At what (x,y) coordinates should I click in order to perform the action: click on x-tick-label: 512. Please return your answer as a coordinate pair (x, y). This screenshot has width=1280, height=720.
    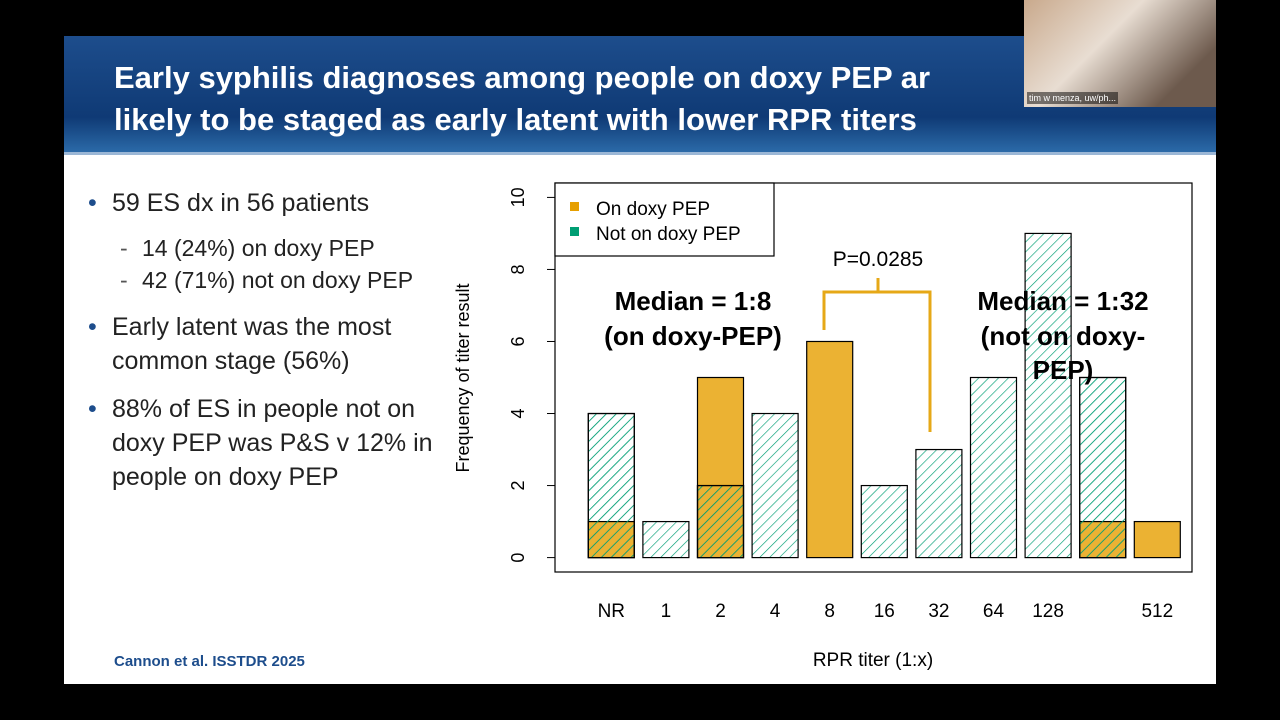
    Looking at the image, I should click on (1157, 611).